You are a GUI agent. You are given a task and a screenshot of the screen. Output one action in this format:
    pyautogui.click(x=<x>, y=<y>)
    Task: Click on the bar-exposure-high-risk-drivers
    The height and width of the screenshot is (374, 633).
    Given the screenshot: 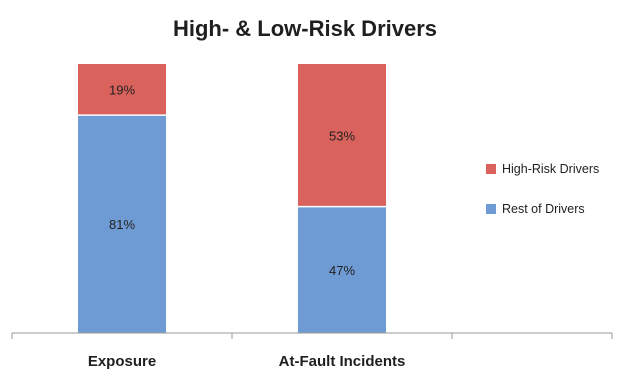 What is the action you would take?
    pyautogui.click(x=122, y=90)
    